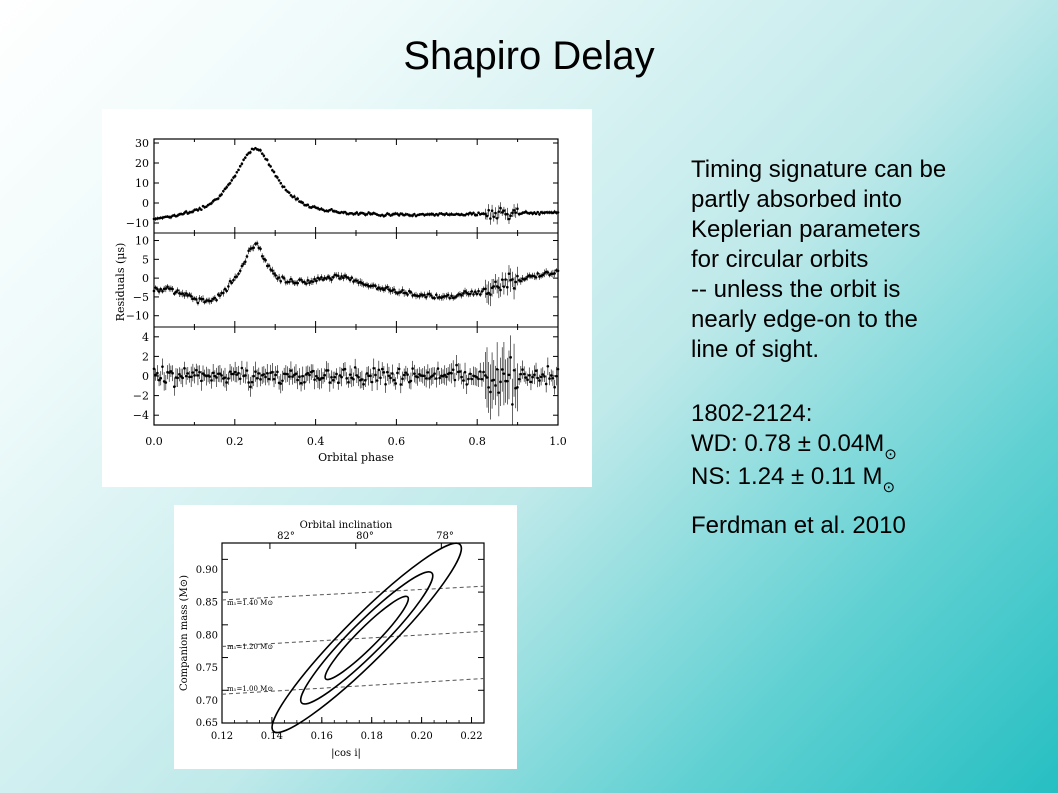 This screenshot has height=793, width=1058. I want to click on mass-line, so click(353, 686).